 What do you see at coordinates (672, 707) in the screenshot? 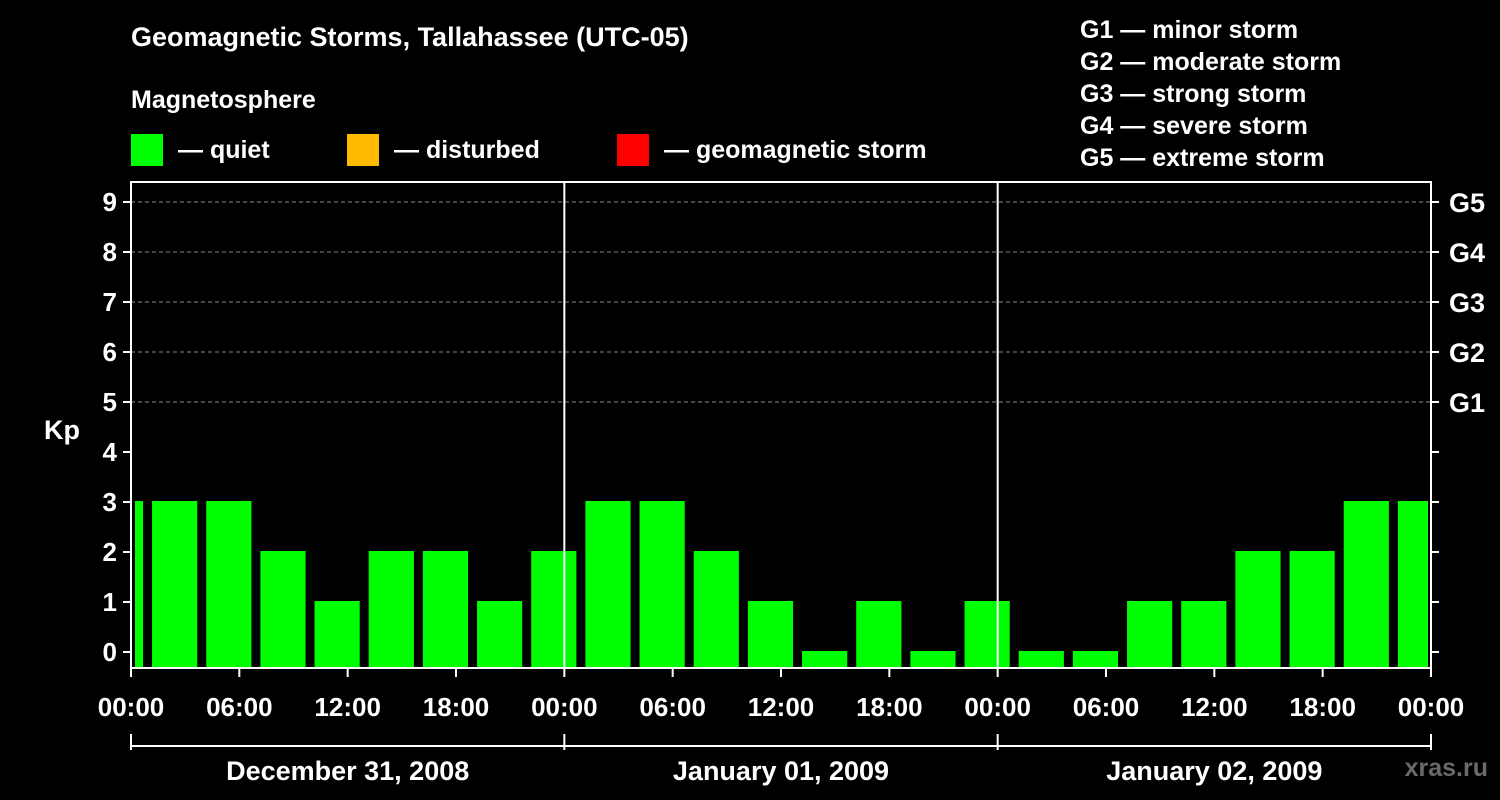
I see `x-tick-label-5: 06:00` at bounding box center [672, 707].